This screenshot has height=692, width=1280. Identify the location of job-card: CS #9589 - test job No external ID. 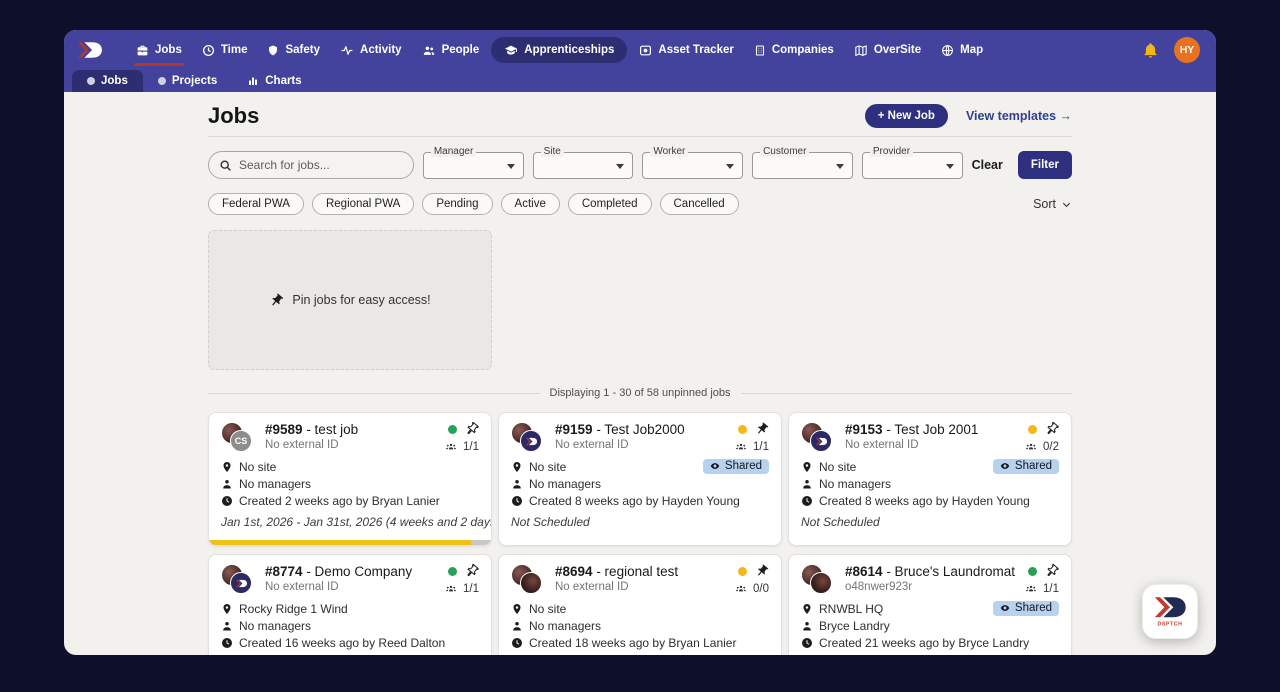
(350, 479).